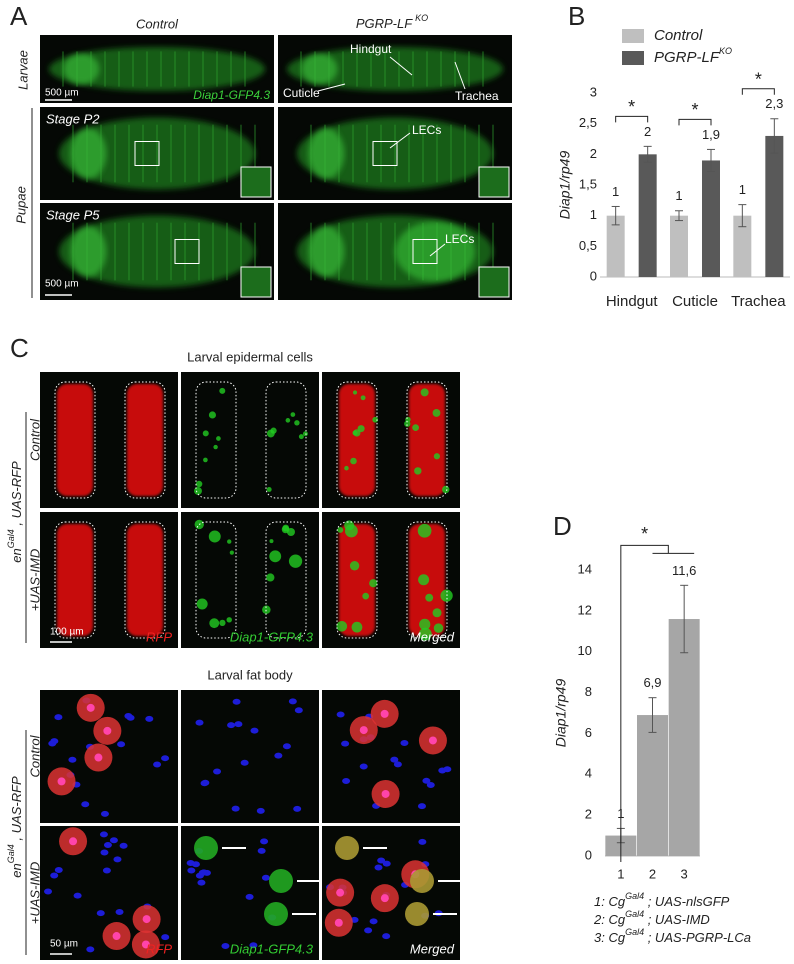 The width and height of the screenshot is (794, 964). I want to click on value-label: 2,3, so click(774, 103).